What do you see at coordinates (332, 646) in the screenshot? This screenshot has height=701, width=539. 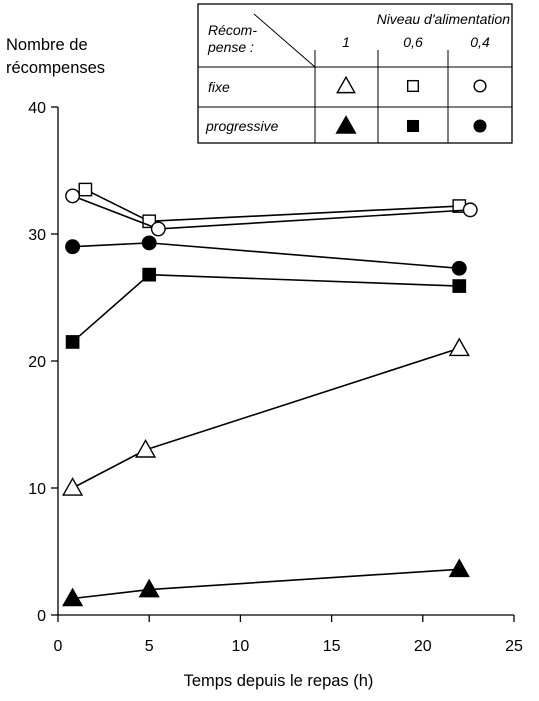 I see `x-tick-label: 15` at bounding box center [332, 646].